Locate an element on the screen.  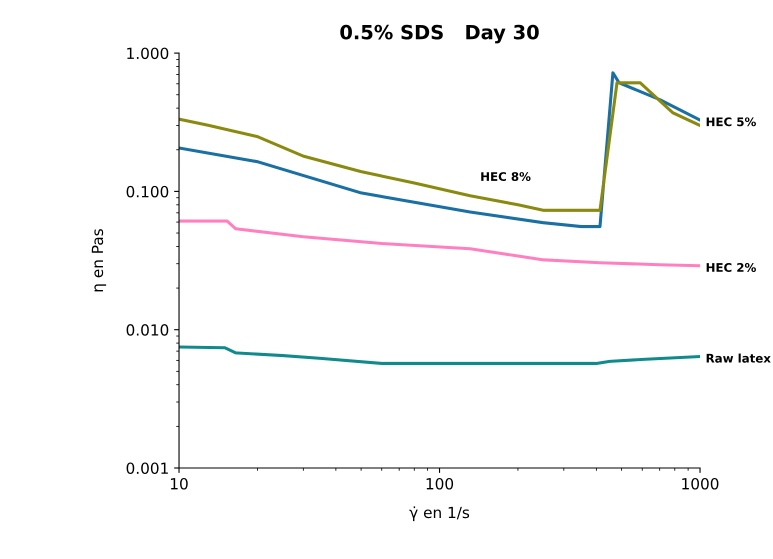
series-label: HEC 2% is located at coordinates (731, 267).